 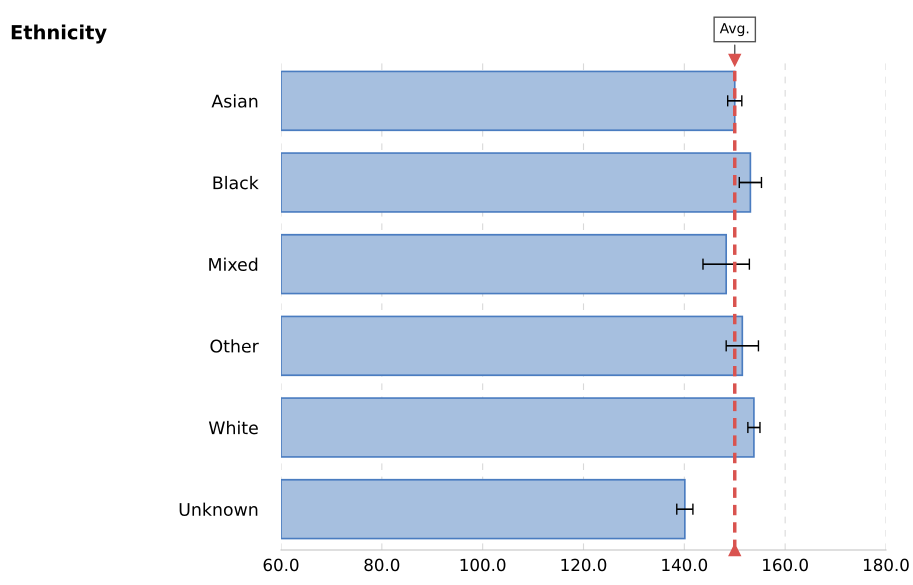 I want to click on x-tick-label: 80.0, so click(x=382, y=565).